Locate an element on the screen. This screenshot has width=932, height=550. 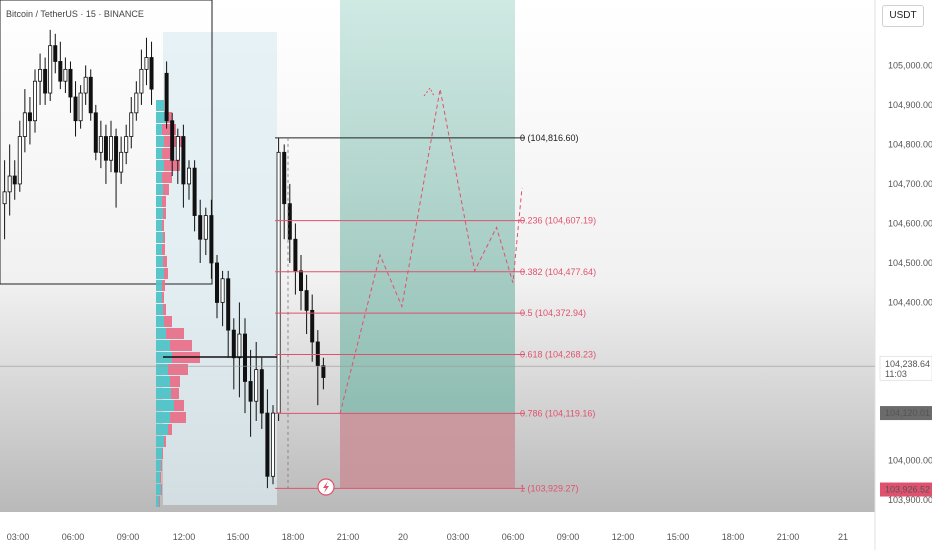
volume-range-box is located at coordinates (220, 268).